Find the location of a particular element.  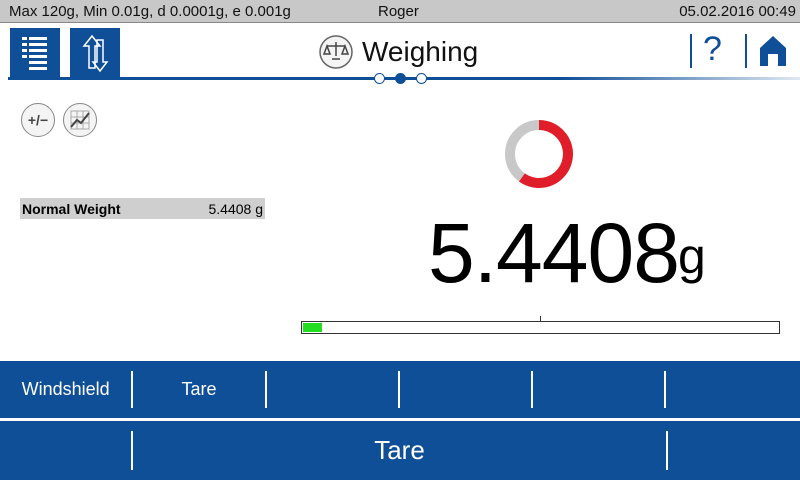

help-button: ? is located at coordinates (712, 49).